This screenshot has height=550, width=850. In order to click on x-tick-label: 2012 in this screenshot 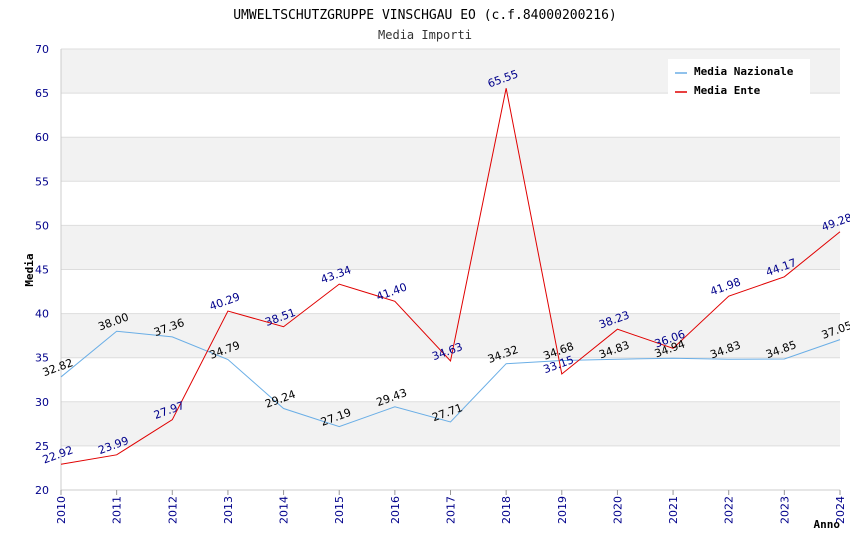, I will do `click(172, 510)`.